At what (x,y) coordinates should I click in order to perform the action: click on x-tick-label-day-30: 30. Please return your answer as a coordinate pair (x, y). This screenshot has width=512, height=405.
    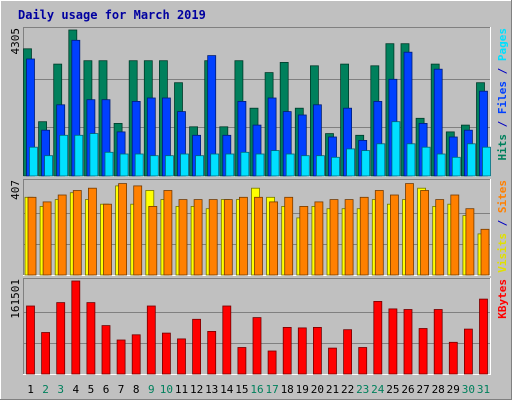
    Looking at the image, I should click on (468, 389).